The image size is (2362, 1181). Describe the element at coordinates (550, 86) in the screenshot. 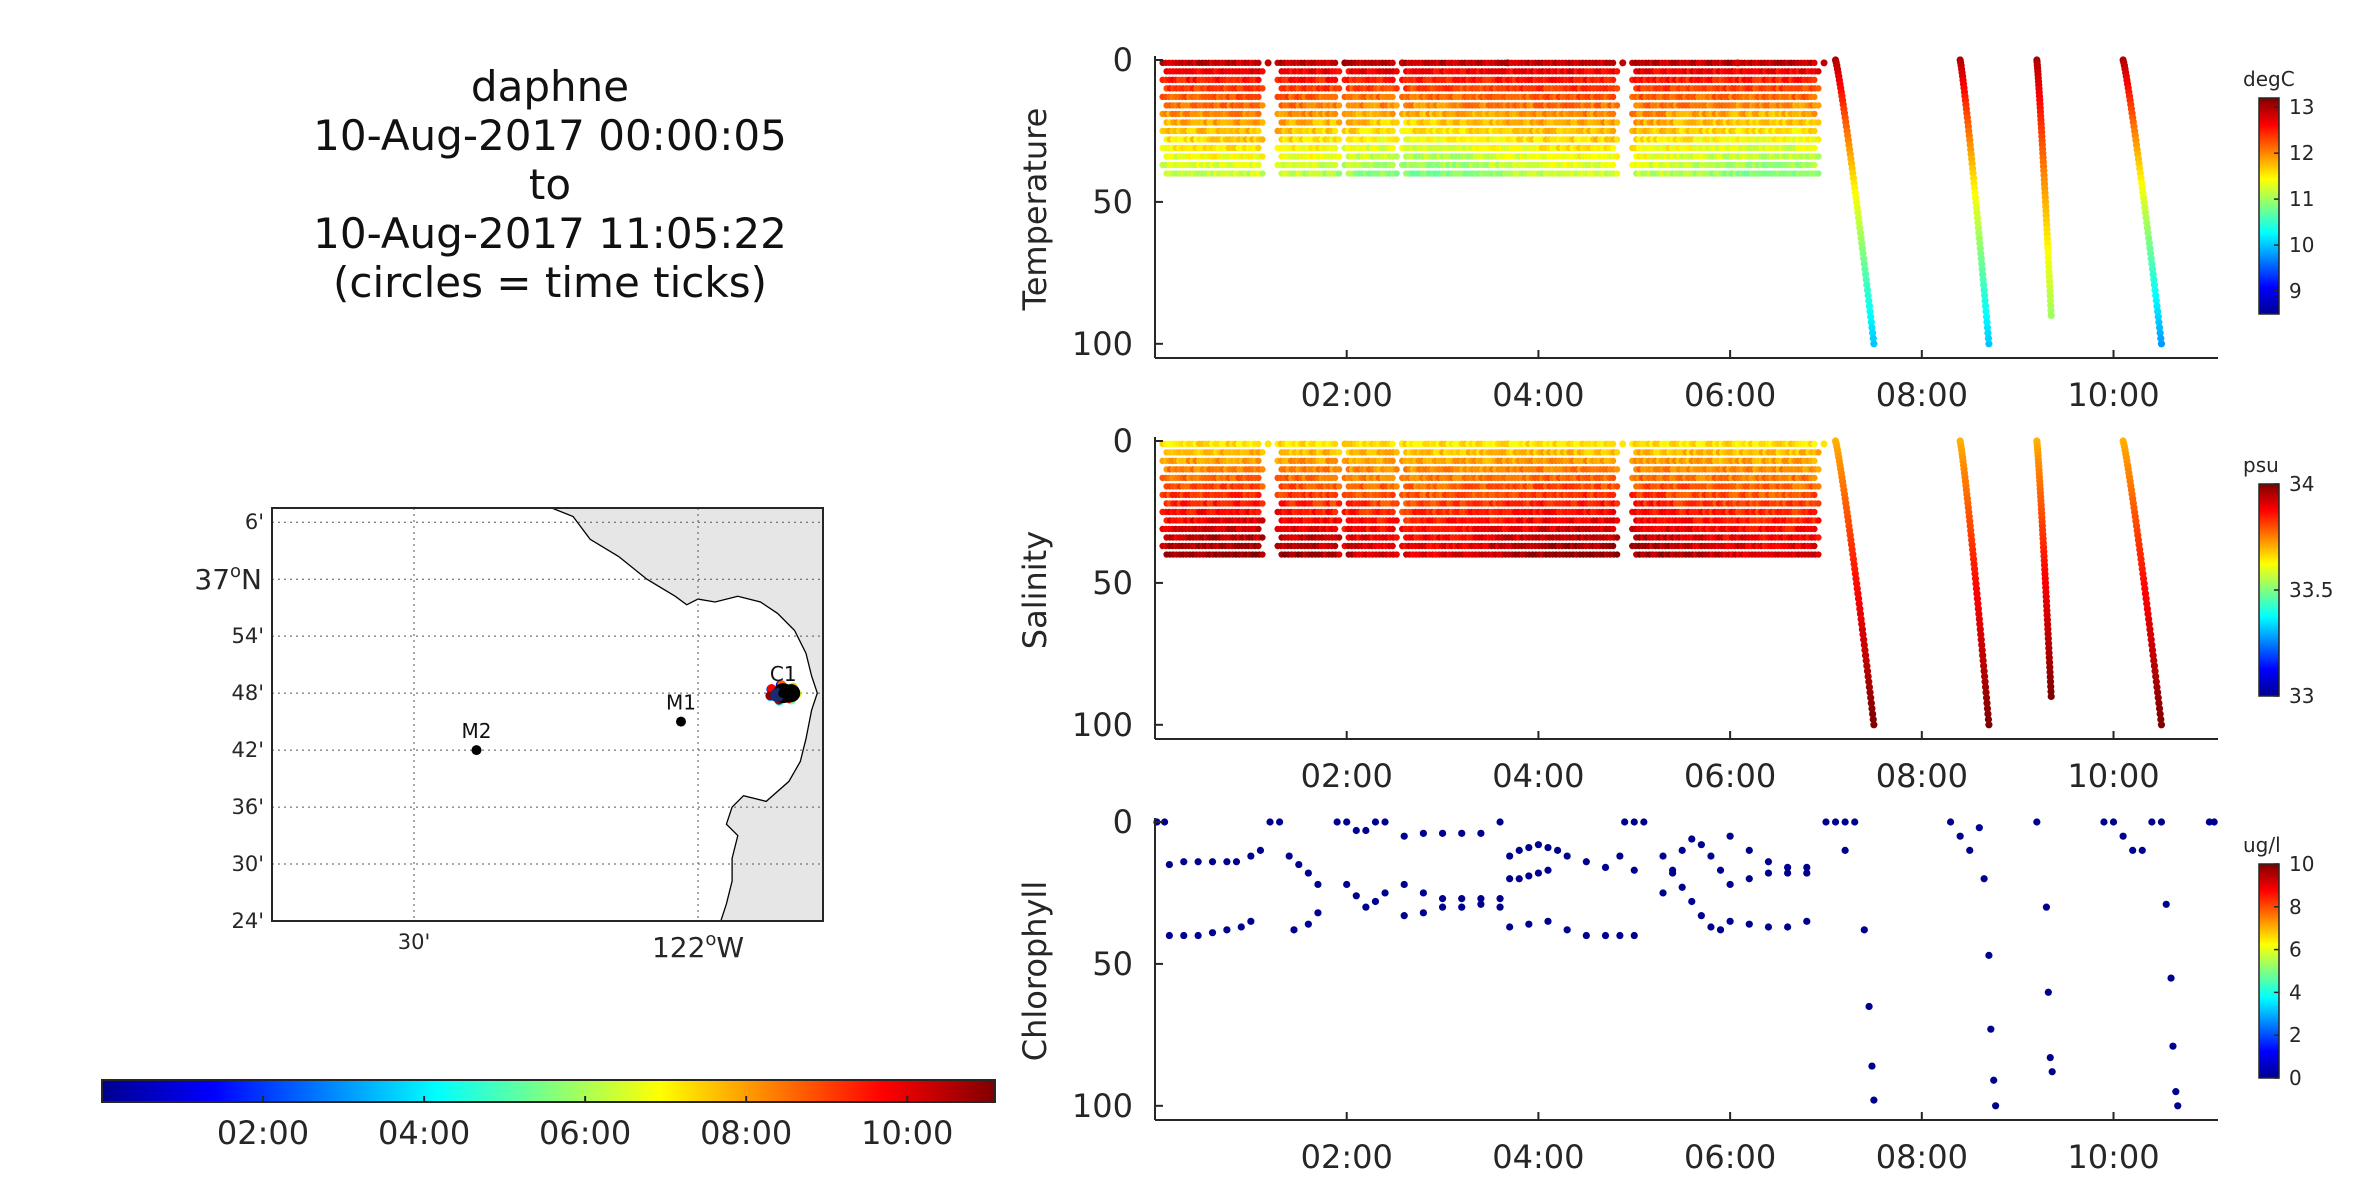

I see `title-line: daphne` at that location.